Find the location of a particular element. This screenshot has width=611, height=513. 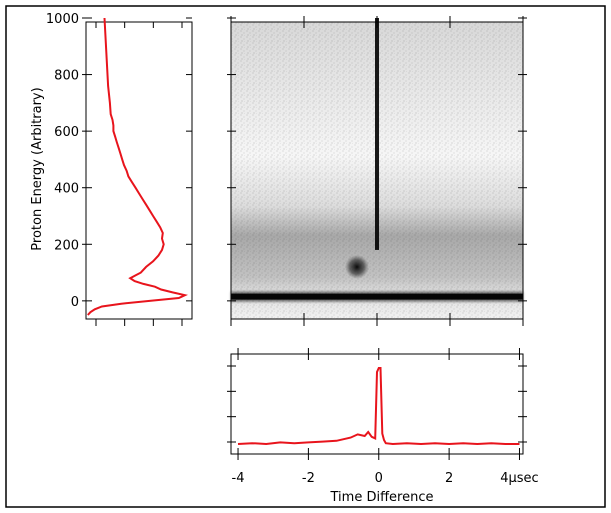

y-tick-label: 800 is located at coordinates (66, 76).